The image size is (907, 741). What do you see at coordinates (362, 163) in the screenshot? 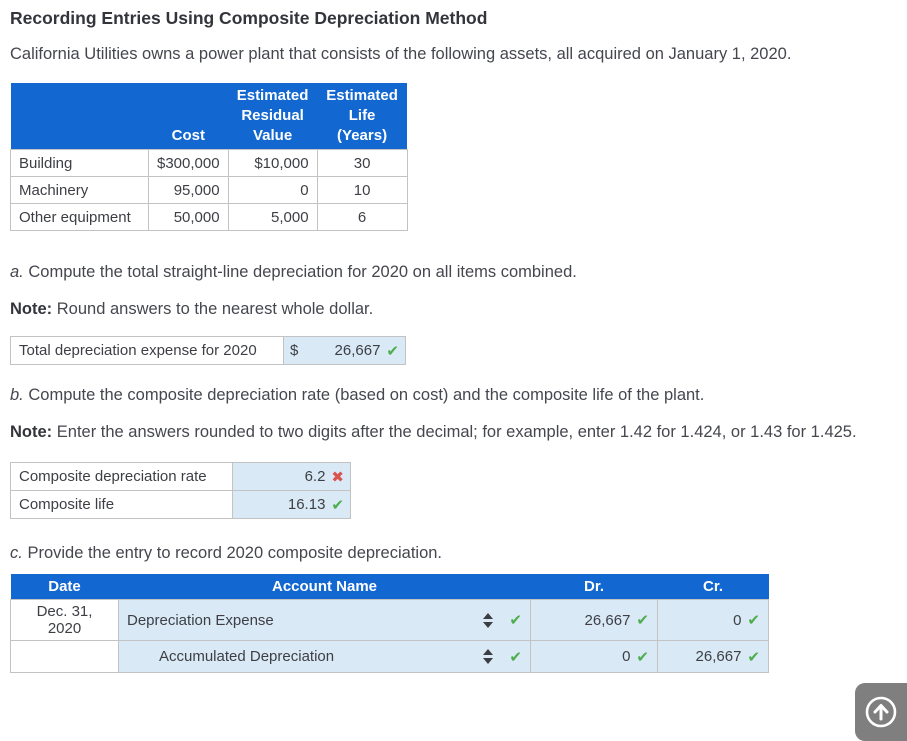
I see `asset-life: 30` at bounding box center [362, 163].